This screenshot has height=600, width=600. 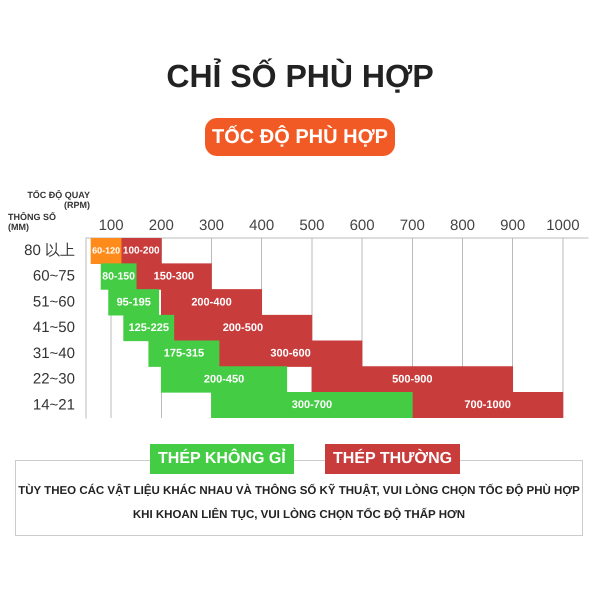 What do you see at coordinates (392, 459) in the screenshot?
I see `series-label: THÉP THƯỜNG` at bounding box center [392, 459].